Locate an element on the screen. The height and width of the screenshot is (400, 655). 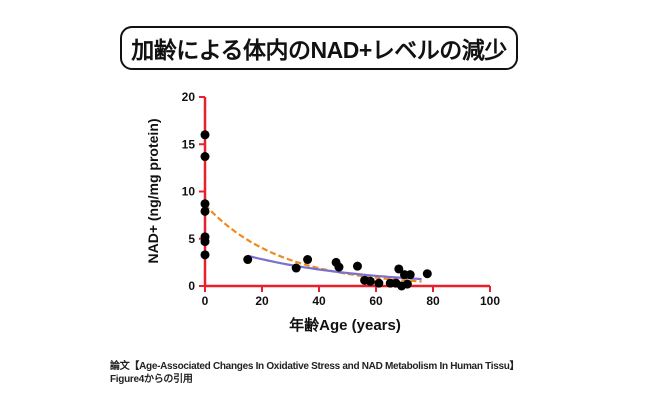
x-tick-label: 100 is located at coordinates (490, 301).